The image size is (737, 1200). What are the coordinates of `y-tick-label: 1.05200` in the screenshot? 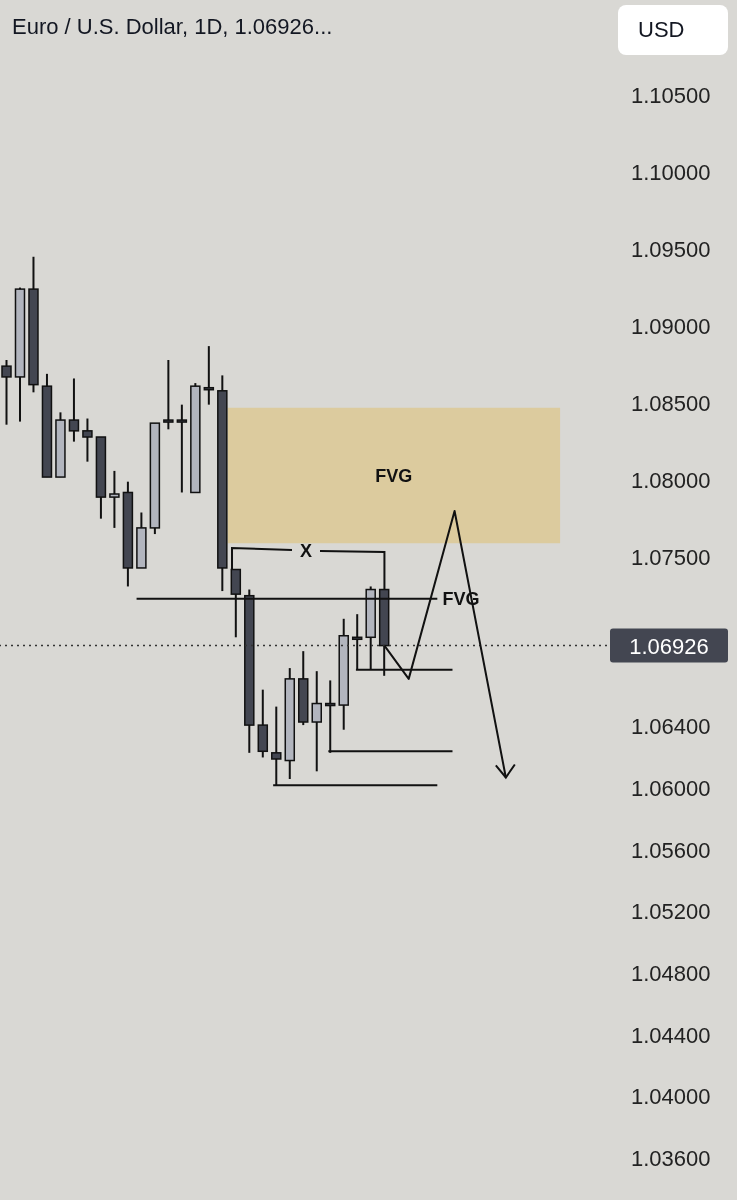 It's located at (671, 912).